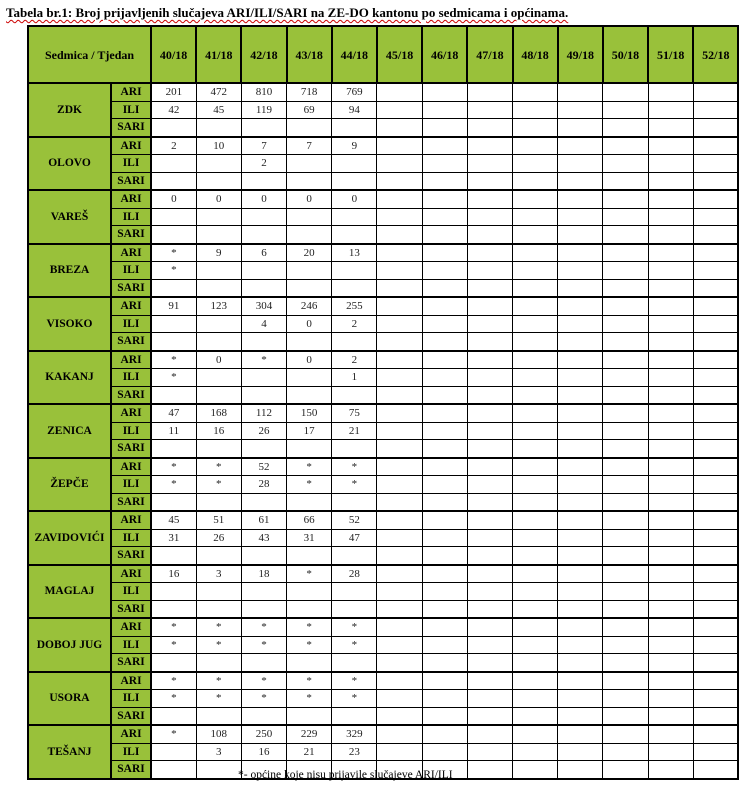 This screenshot has height=791, width=740. I want to click on table-row: ILI, so click(384, 216).